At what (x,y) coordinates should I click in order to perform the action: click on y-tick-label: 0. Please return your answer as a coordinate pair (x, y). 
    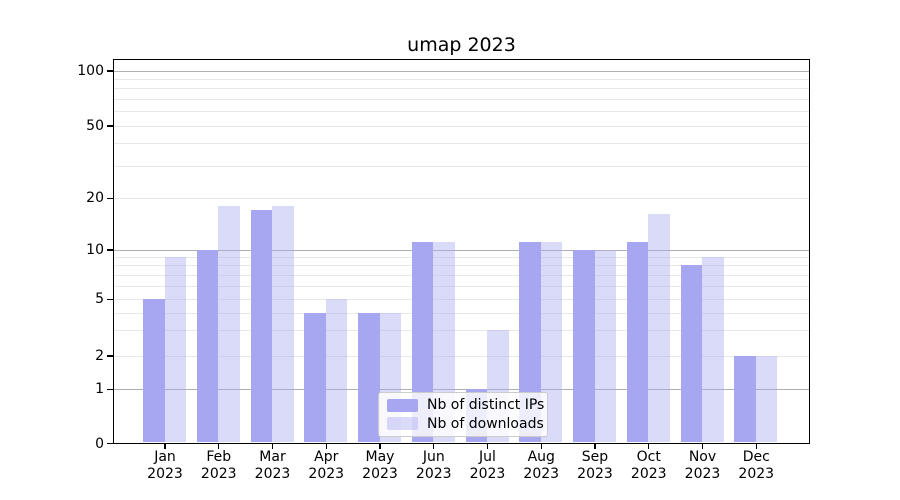
    Looking at the image, I should click on (99, 443).